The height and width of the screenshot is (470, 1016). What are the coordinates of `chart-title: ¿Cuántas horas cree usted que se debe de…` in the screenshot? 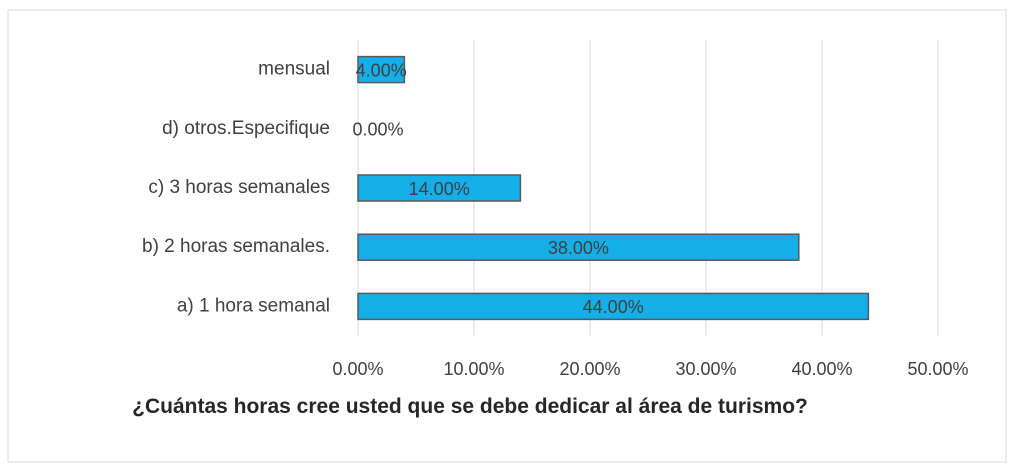 It's located at (470, 406).